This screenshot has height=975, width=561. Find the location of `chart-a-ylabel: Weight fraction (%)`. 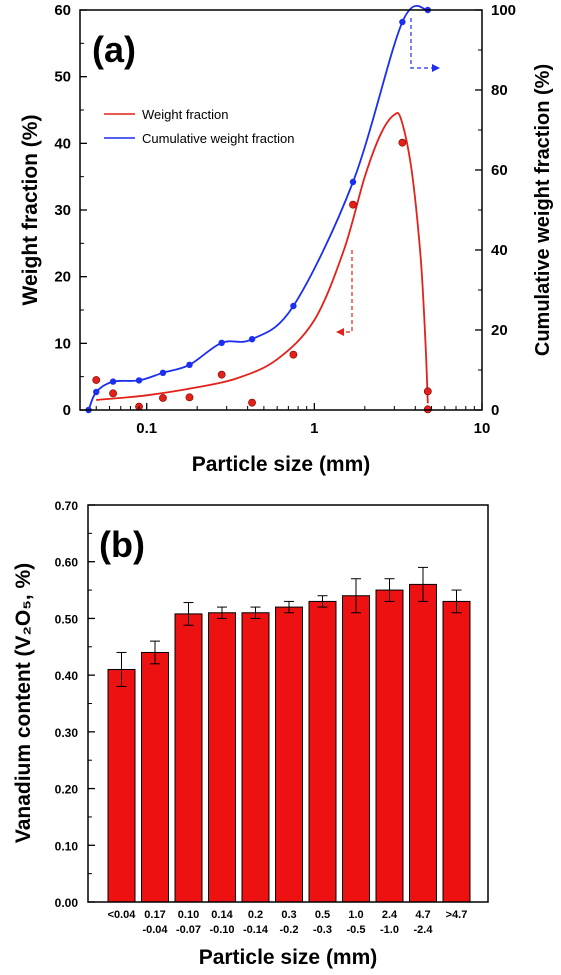

chart-a-ylabel: Weight fraction (%) is located at coordinates (30, 210).